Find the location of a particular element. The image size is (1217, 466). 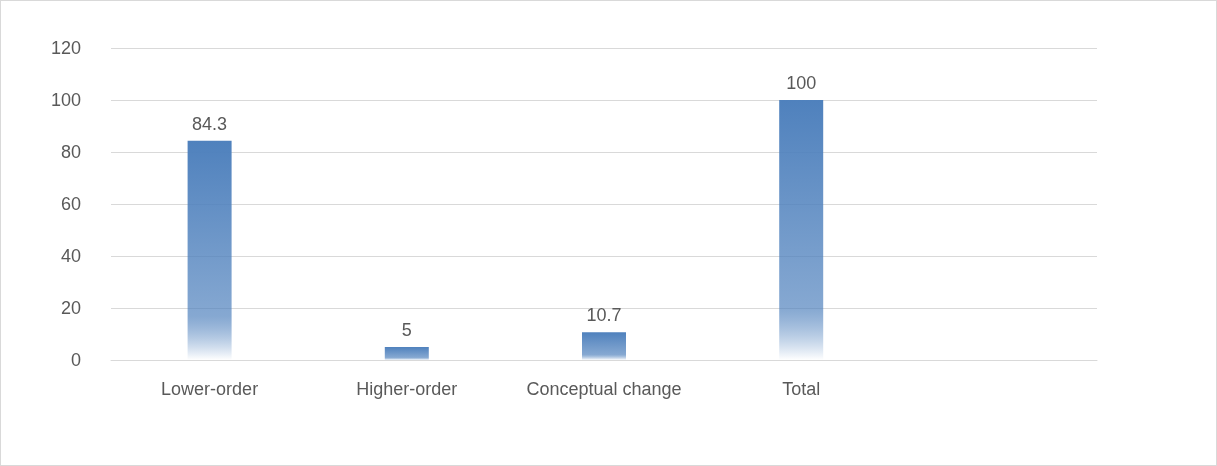

y-tick-label: 60 is located at coordinates (70, 204).